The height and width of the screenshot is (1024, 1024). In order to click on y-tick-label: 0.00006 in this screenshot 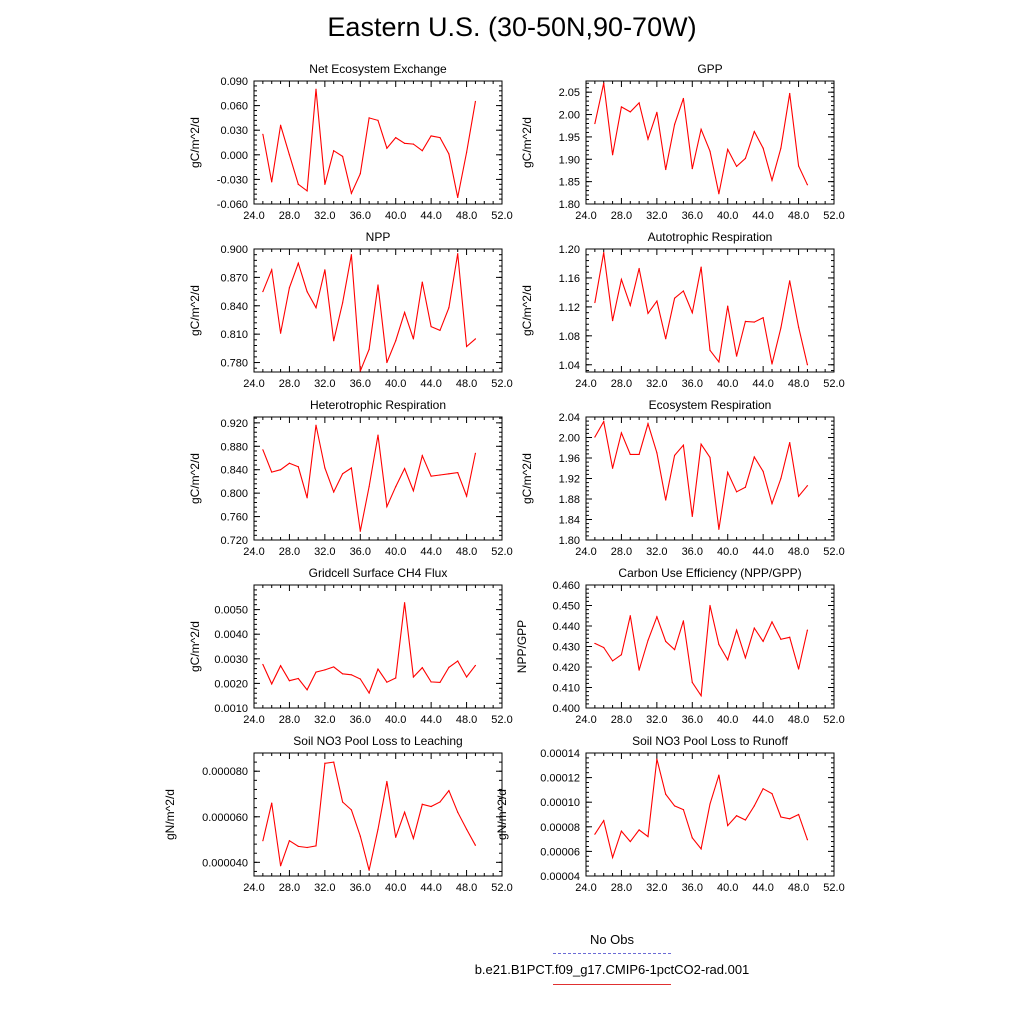, I will do `click(560, 852)`.